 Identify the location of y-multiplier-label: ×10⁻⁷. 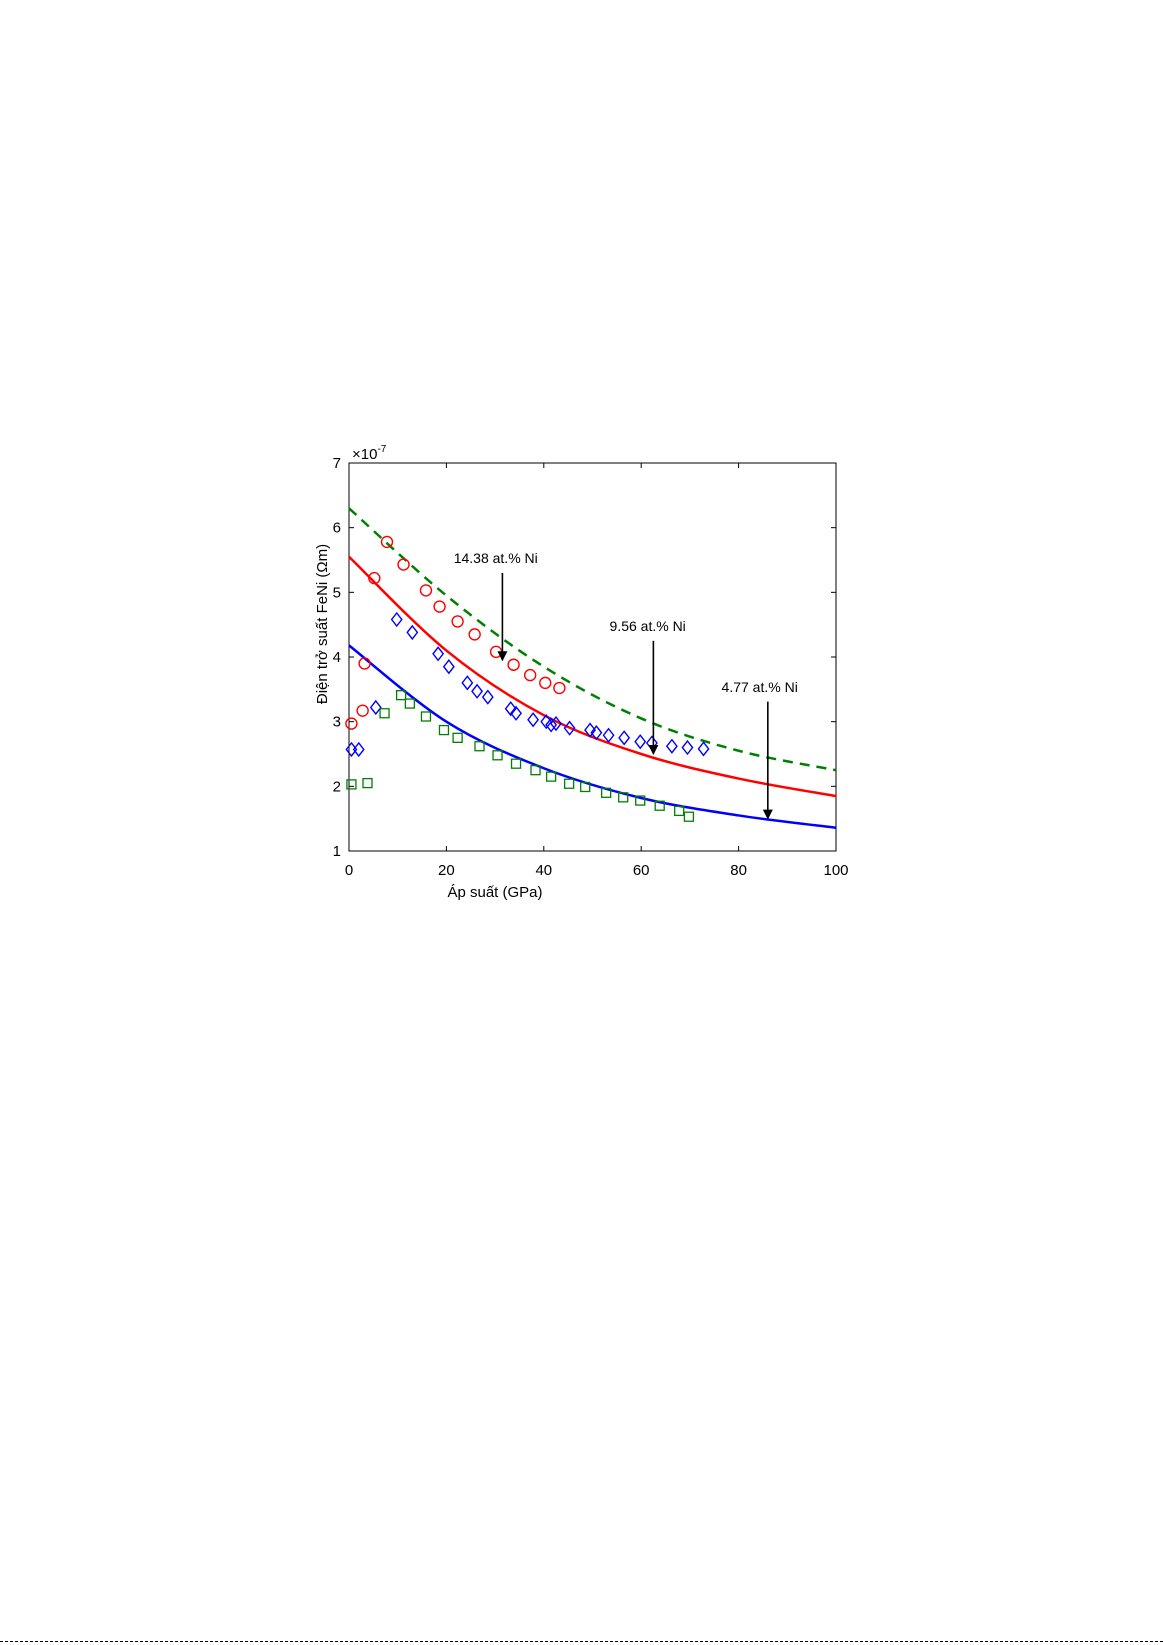
(369, 453).